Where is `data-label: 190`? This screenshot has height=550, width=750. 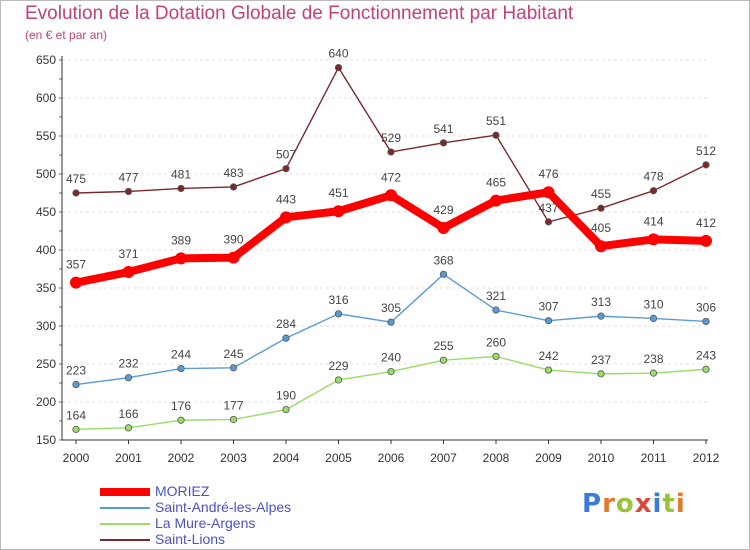
data-label: 190 is located at coordinates (286, 396).